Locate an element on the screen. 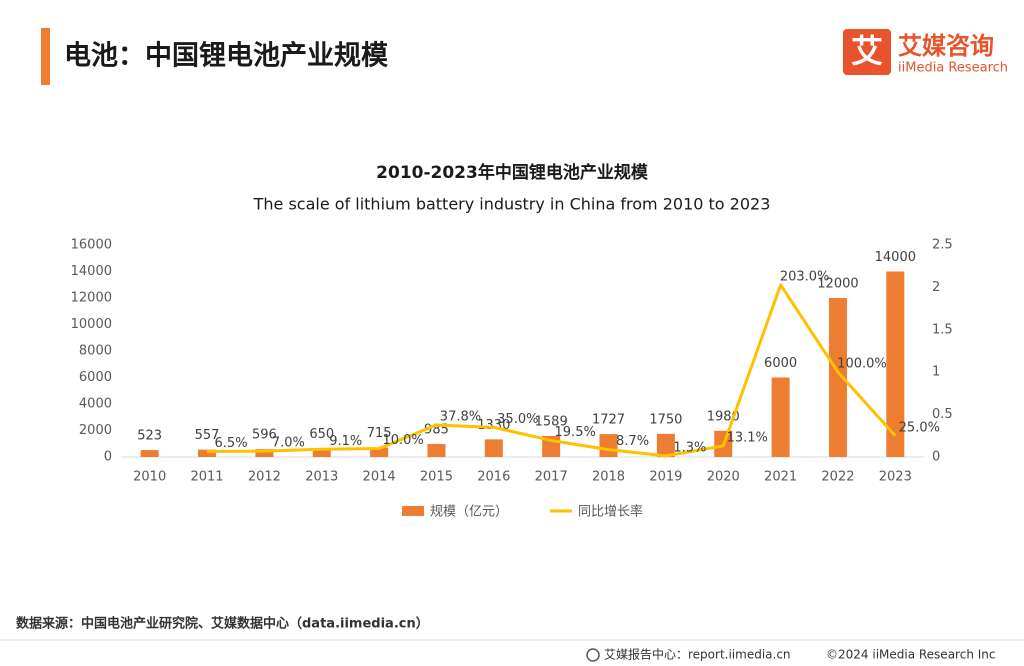  x-tick-label: 2011 is located at coordinates (206, 477).